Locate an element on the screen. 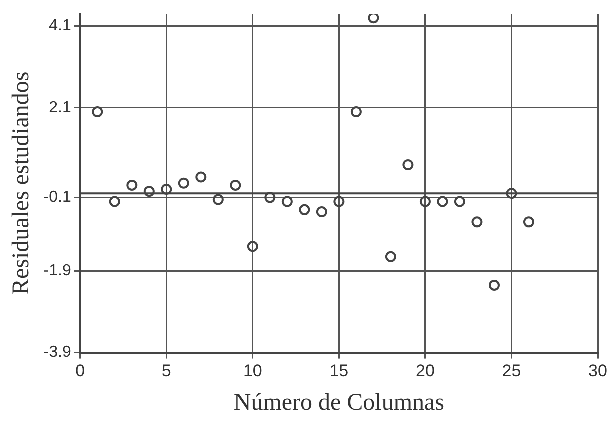  x-tick-label: 20 is located at coordinates (425, 371).